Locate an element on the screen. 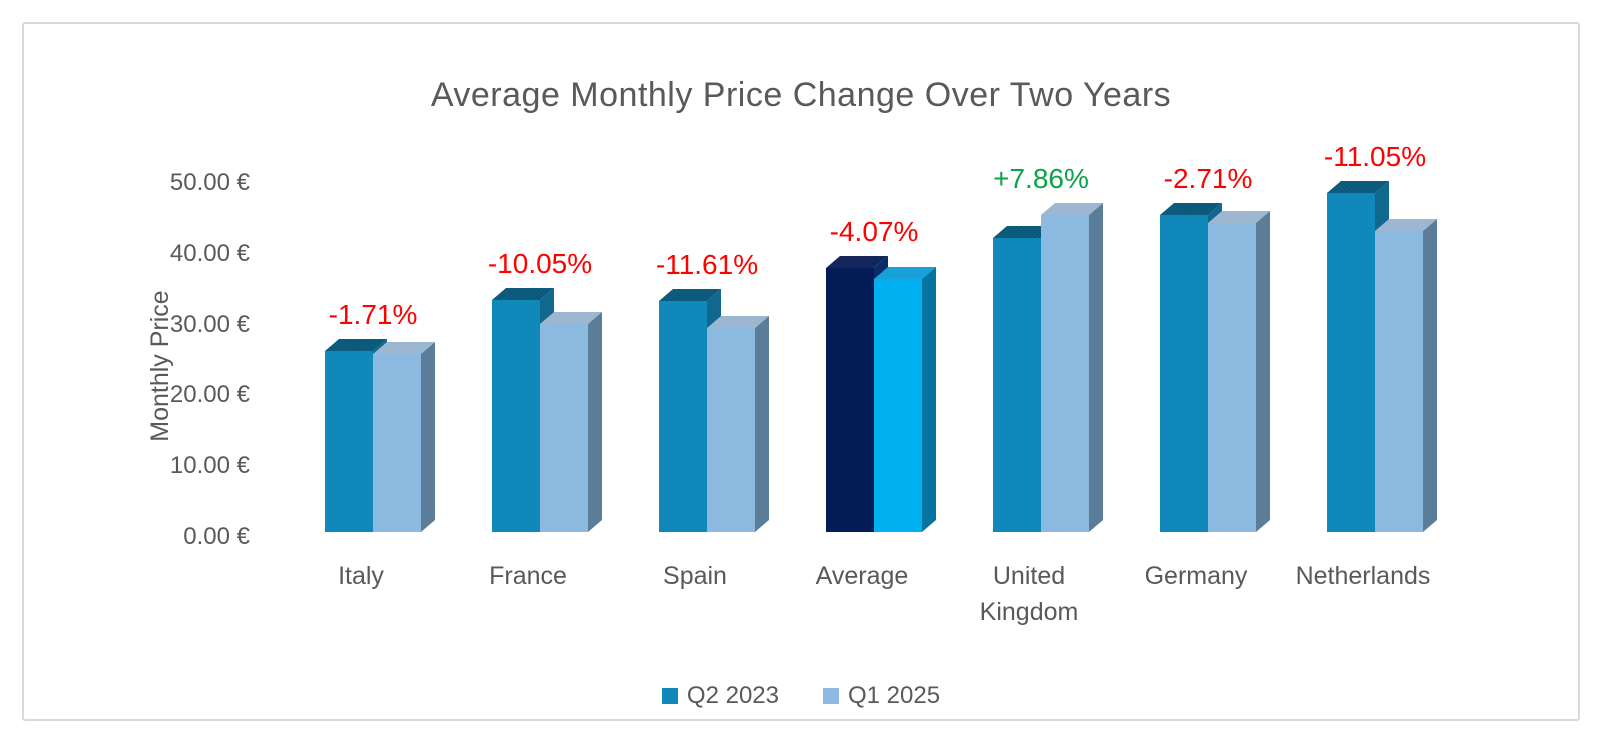  y-tick-label: 30.00 € is located at coordinates (209, 324).